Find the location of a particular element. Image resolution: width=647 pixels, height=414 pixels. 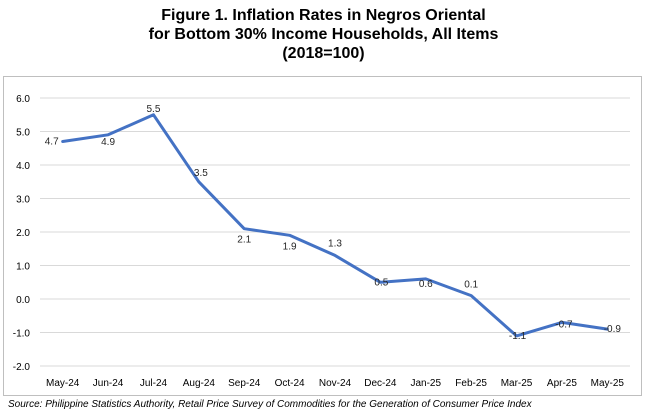

x-tick-label: Jun-24 is located at coordinates (108, 383).